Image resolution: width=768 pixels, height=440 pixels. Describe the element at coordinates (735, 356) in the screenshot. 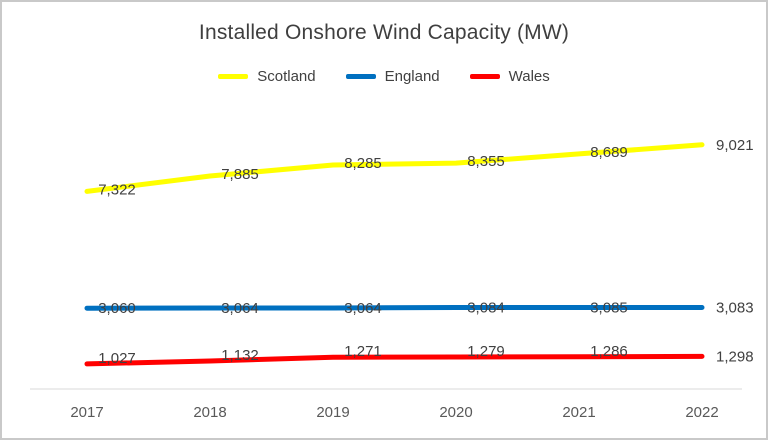

I see `data-label-wales-2022: 1,298` at that location.